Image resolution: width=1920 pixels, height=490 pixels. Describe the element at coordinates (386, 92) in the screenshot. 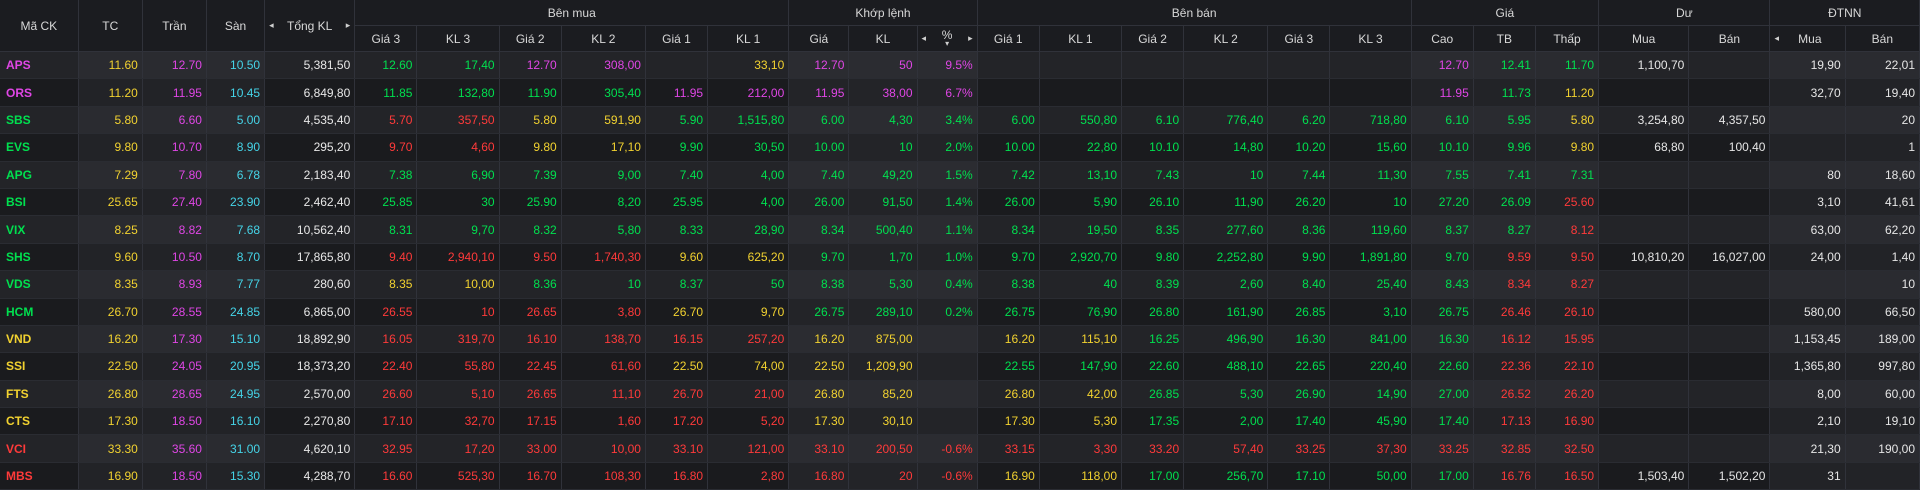

I see `buy-price3-cell: 11.85` at that location.